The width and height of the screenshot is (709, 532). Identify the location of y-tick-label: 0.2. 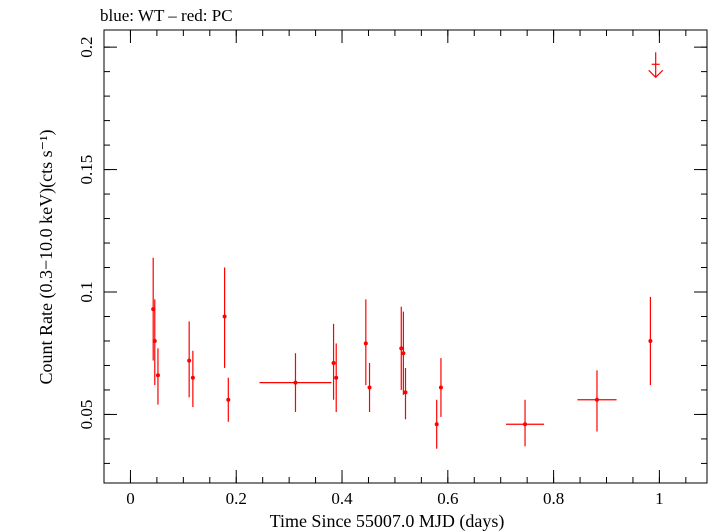
(86, 47).